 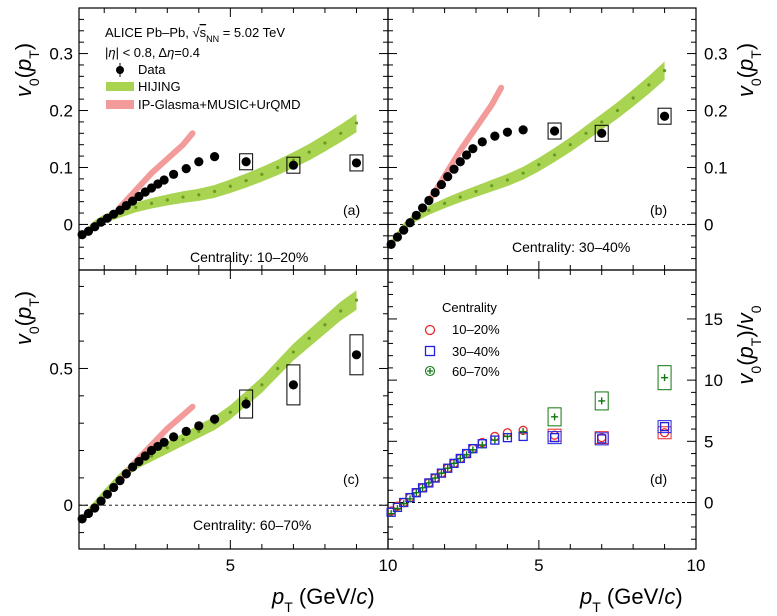 I want to click on panel-a-hijing-band, so click(x=219, y=176).